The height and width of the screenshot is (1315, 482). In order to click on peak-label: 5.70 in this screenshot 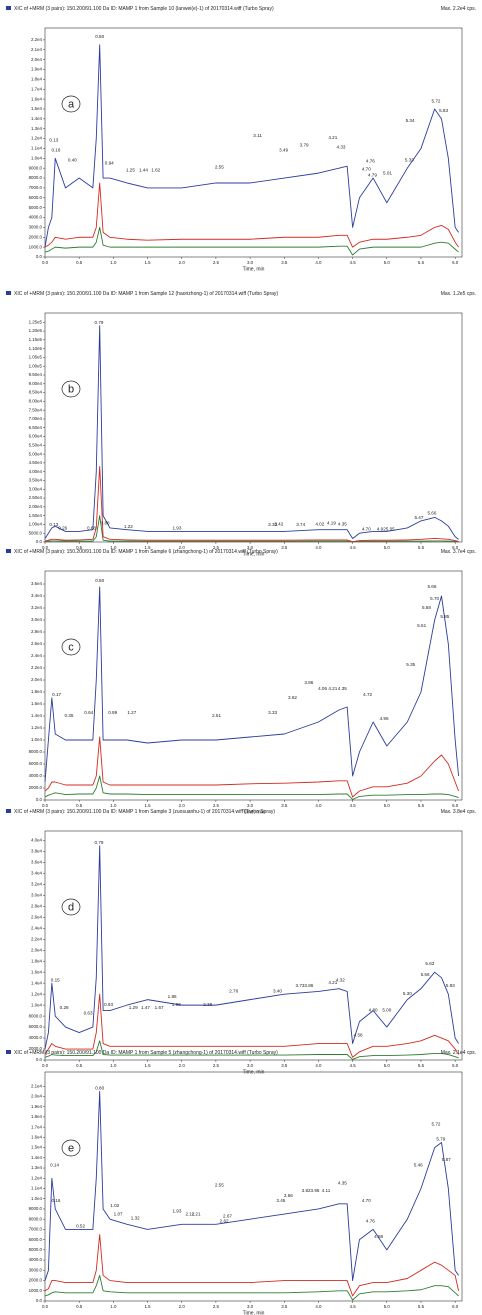, I will do `click(434, 598)`.